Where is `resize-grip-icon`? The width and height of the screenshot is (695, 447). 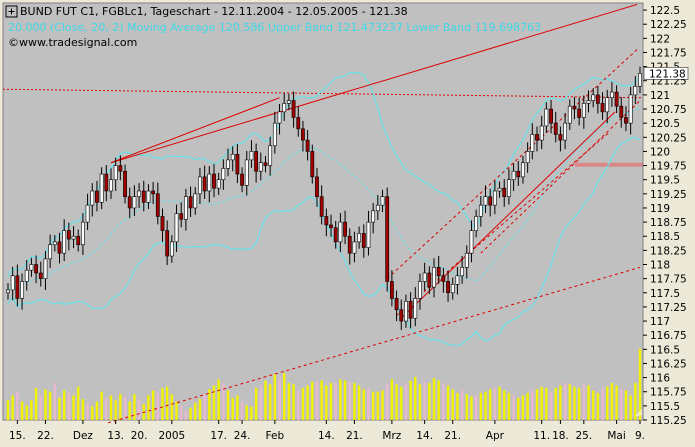 resize-grip-icon is located at coordinates (639, 413).